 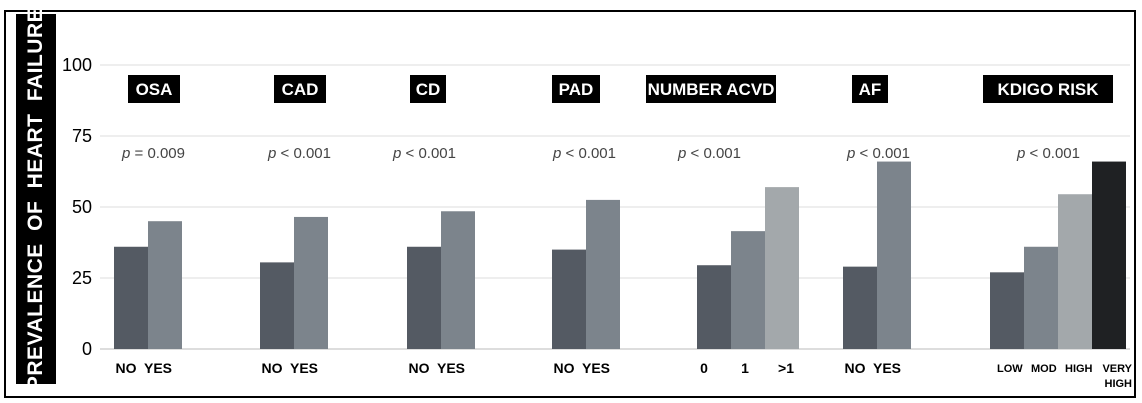 I want to click on x-category-label: >1, so click(x=786, y=368).